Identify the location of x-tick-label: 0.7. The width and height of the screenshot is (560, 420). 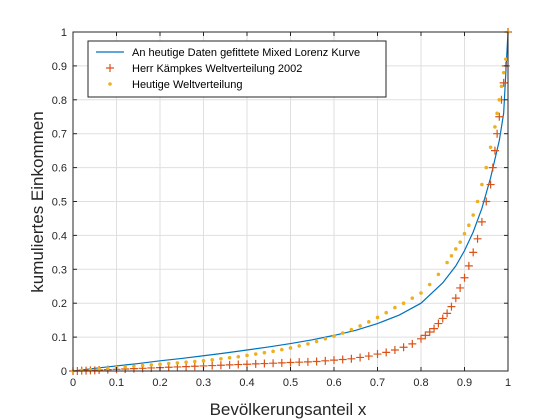
(377, 383).